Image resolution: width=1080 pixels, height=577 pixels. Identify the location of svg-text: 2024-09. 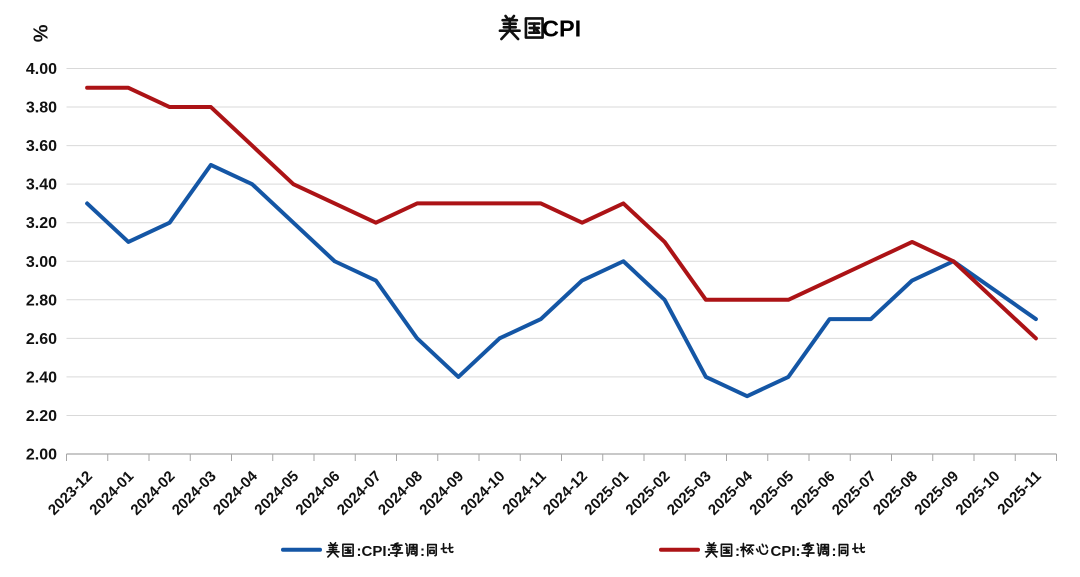
(441, 493).